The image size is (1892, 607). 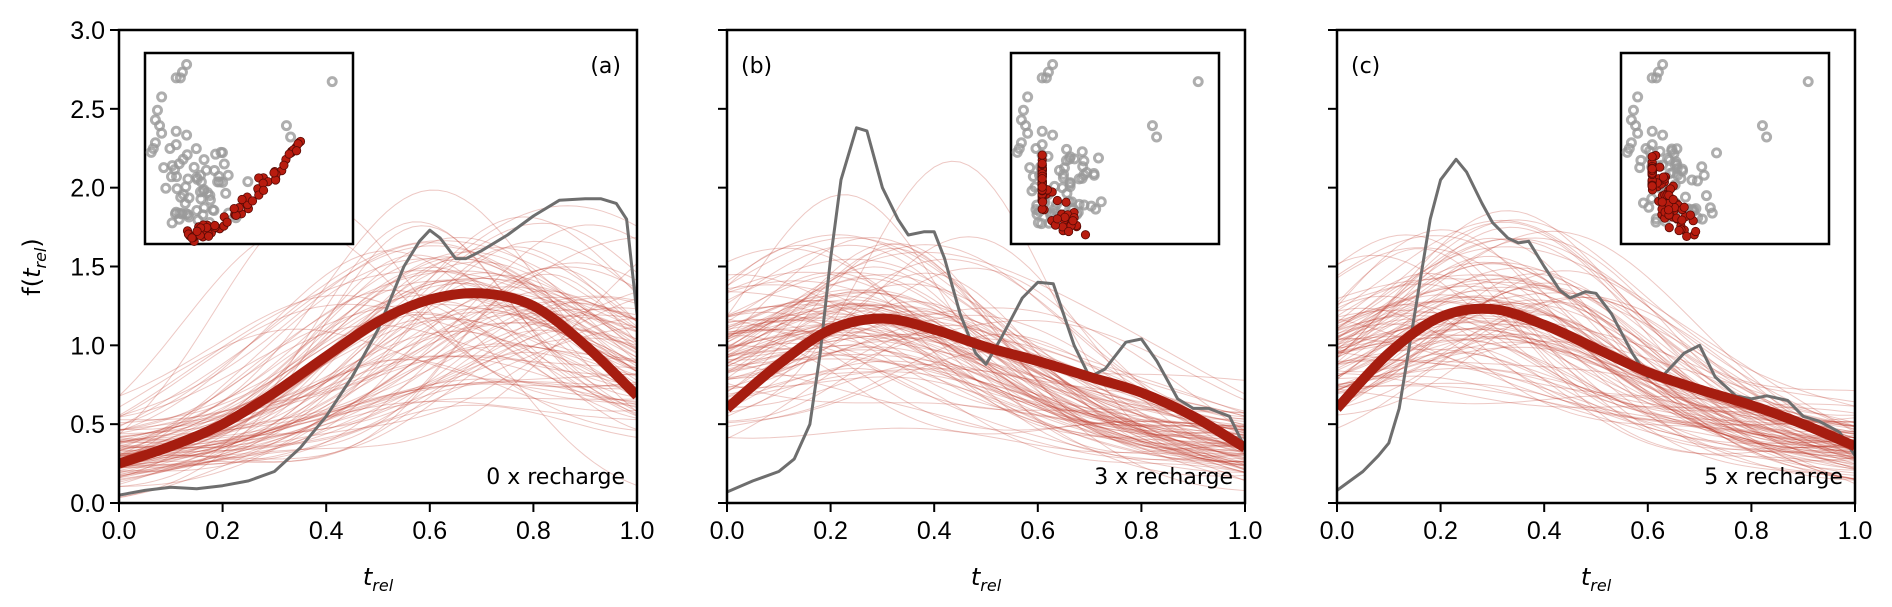 I want to click on inset-gray-points, so click(x=241, y=143).